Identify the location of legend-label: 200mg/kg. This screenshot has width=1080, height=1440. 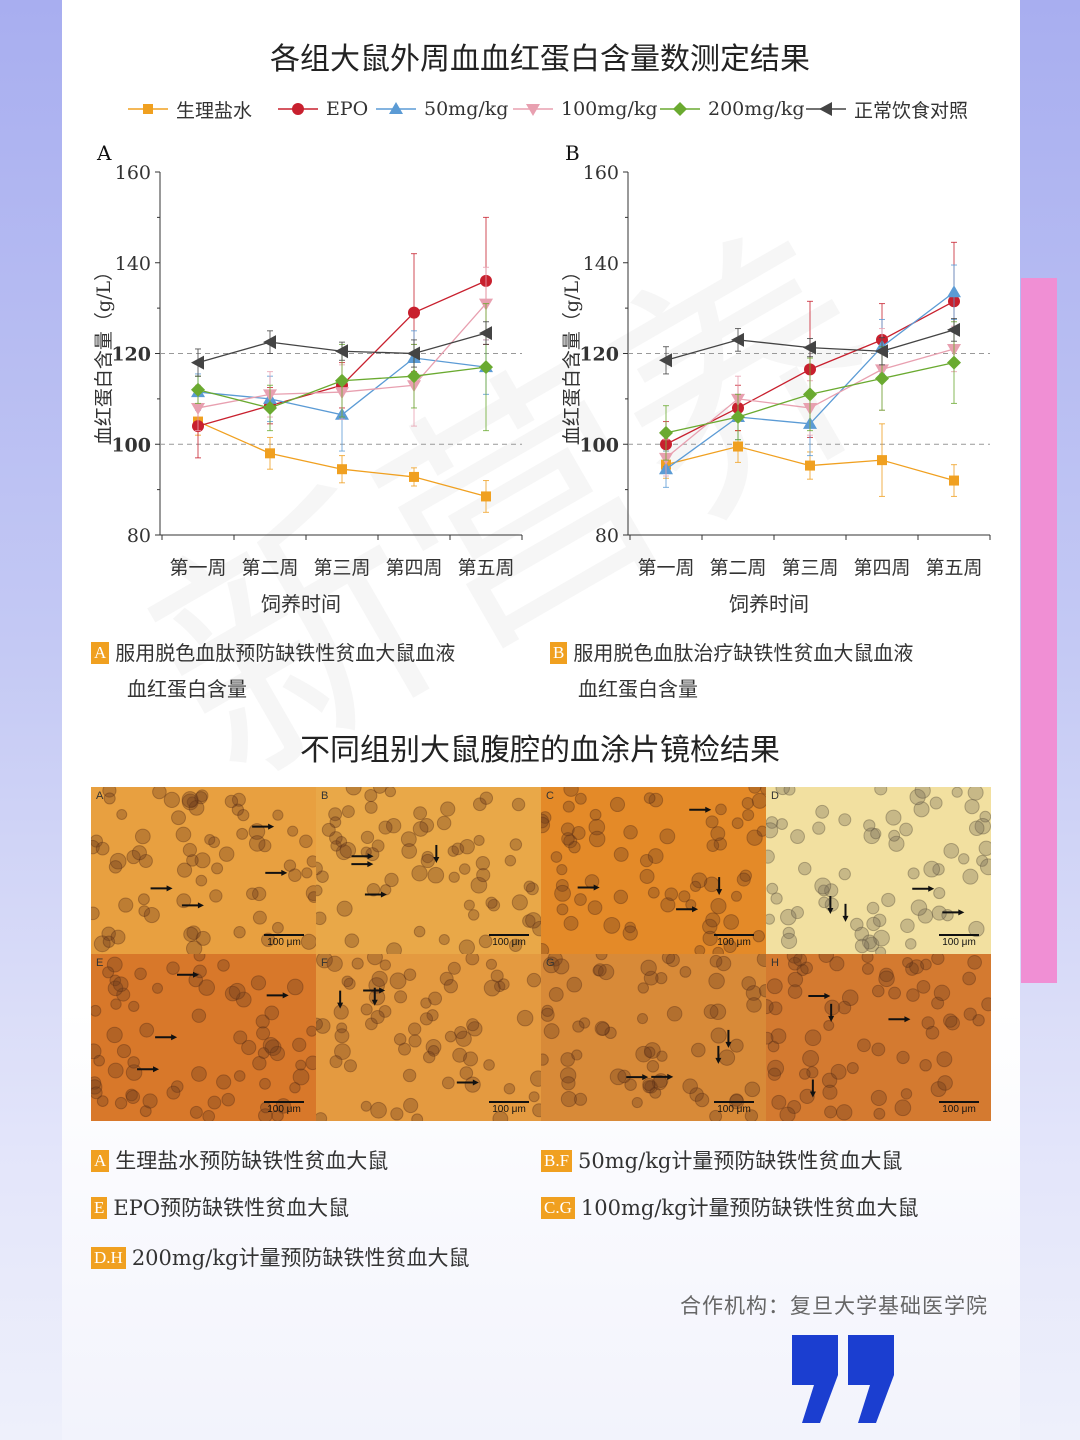
(756, 109).